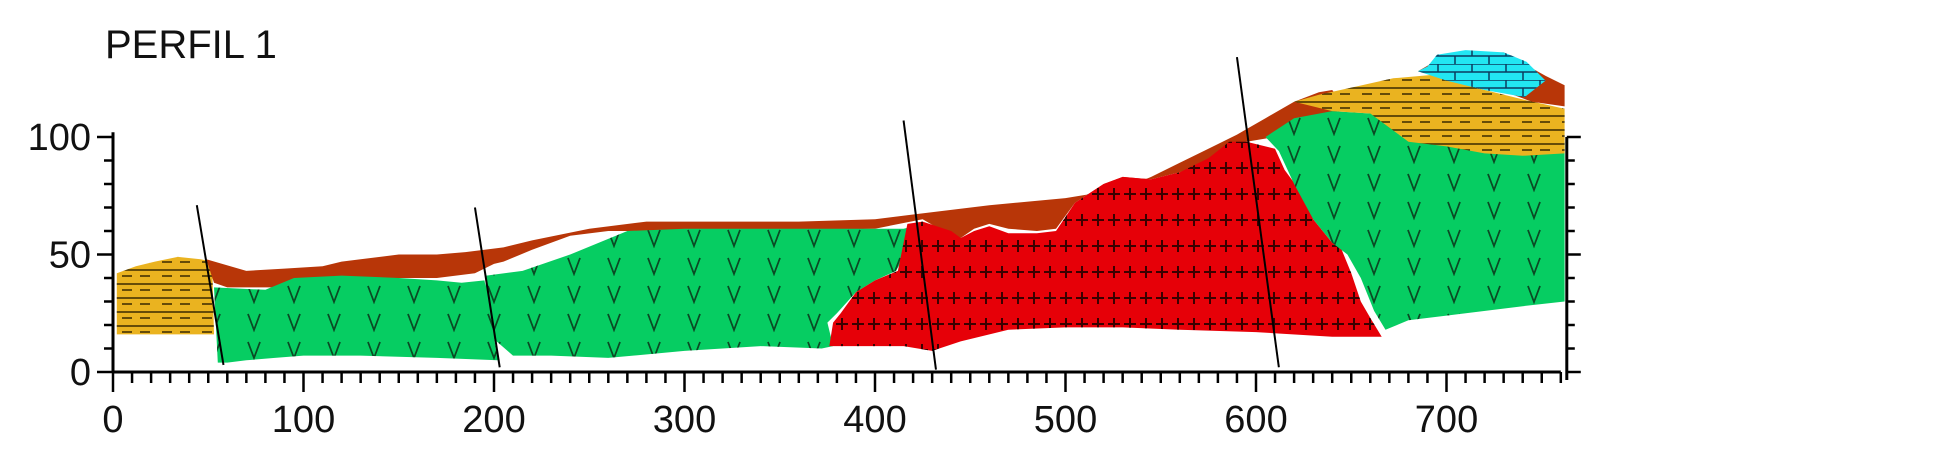  I want to click on unit-green-center-pattern, so click(701, 290).